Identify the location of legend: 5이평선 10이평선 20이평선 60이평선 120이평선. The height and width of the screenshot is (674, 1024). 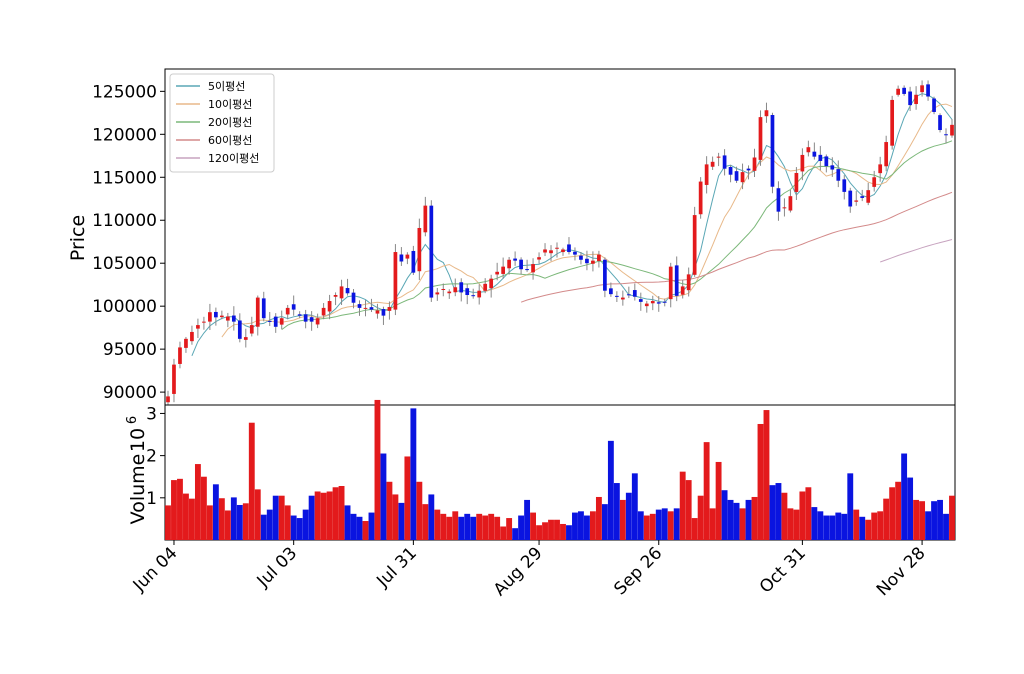
(222, 123).